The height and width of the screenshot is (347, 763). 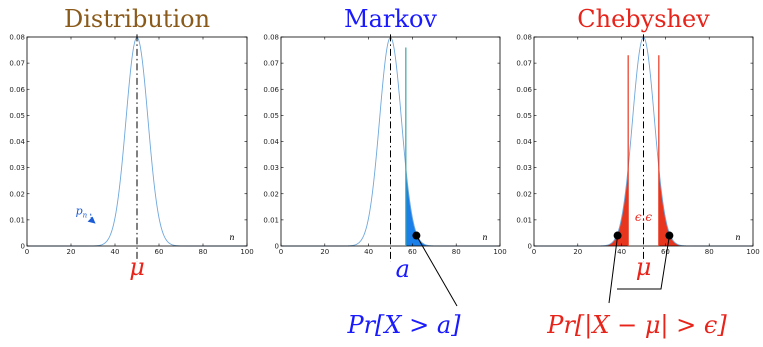 What do you see at coordinates (643, 19) in the screenshot?
I see `chart-title: Chebyshev` at bounding box center [643, 19].